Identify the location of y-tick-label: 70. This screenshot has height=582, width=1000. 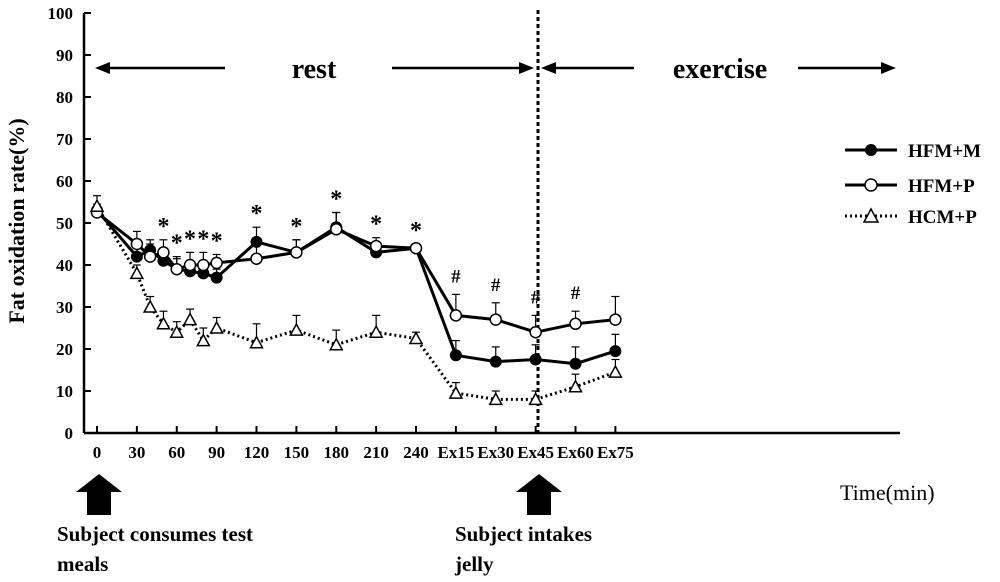
(64, 139).